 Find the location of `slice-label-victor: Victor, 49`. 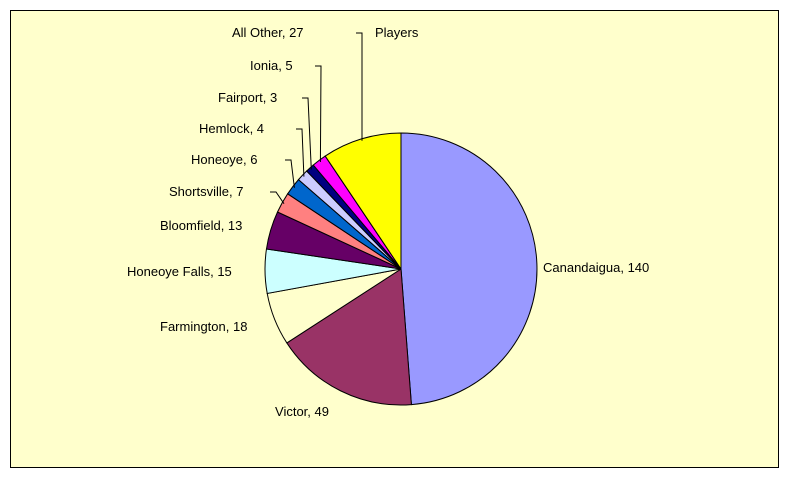

slice-label-victor: Victor, 49 is located at coordinates (302, 411).